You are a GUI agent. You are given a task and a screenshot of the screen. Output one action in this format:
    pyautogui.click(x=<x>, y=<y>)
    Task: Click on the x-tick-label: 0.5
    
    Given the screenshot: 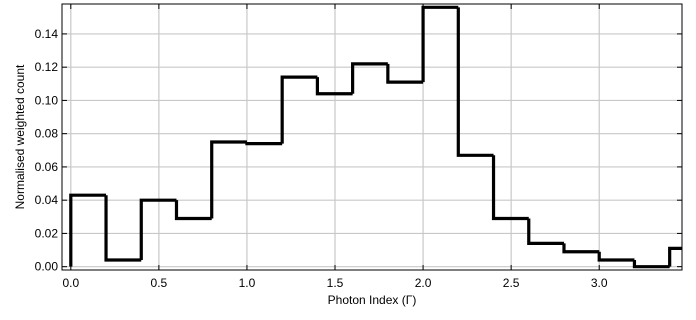 What is the action you would take?
    pyautogui.click(x=159, y=283)
    